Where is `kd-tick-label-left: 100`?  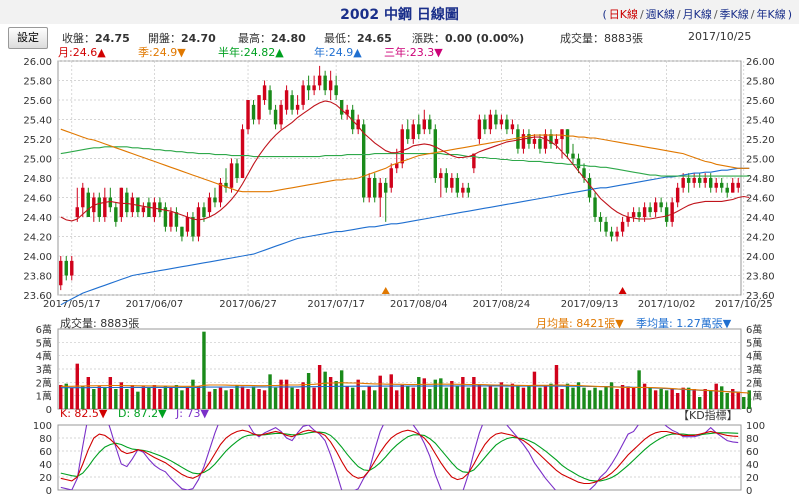
kd-tick-label-left: 100 is located at coordinates (42, 426).